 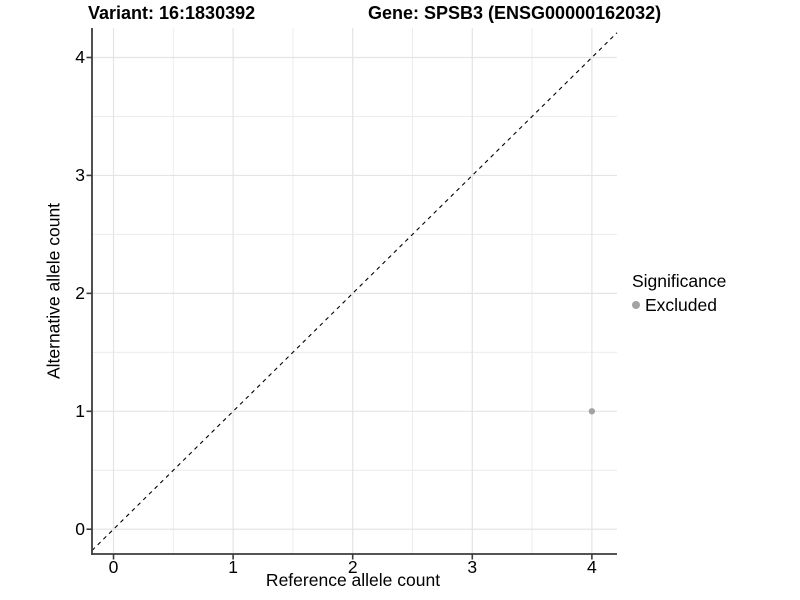 What do you see at coordinates (636, 305) in the screenshot?
I see `excluded-point-icon` at bounding box center [636, 305].